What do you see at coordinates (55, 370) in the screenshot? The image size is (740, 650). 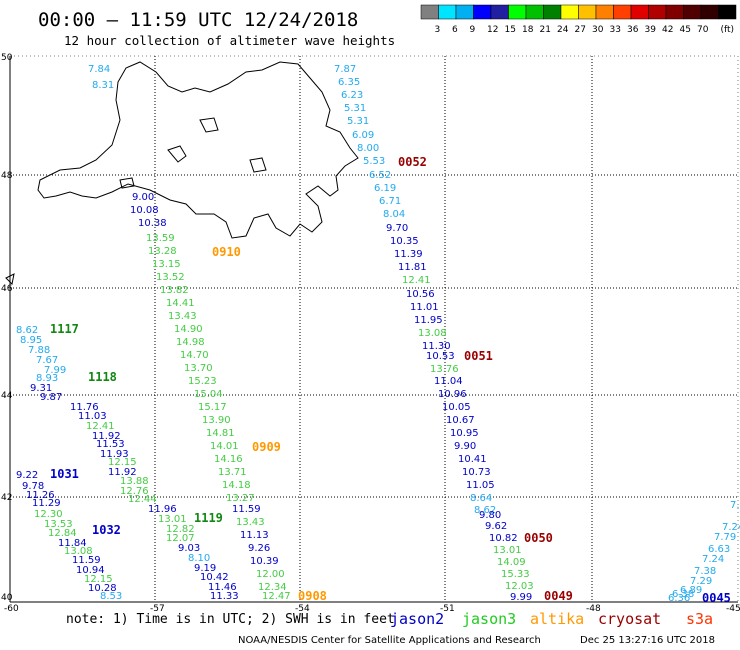 I see `wave-height-label: 7.99` at bounding box center [55, 370].